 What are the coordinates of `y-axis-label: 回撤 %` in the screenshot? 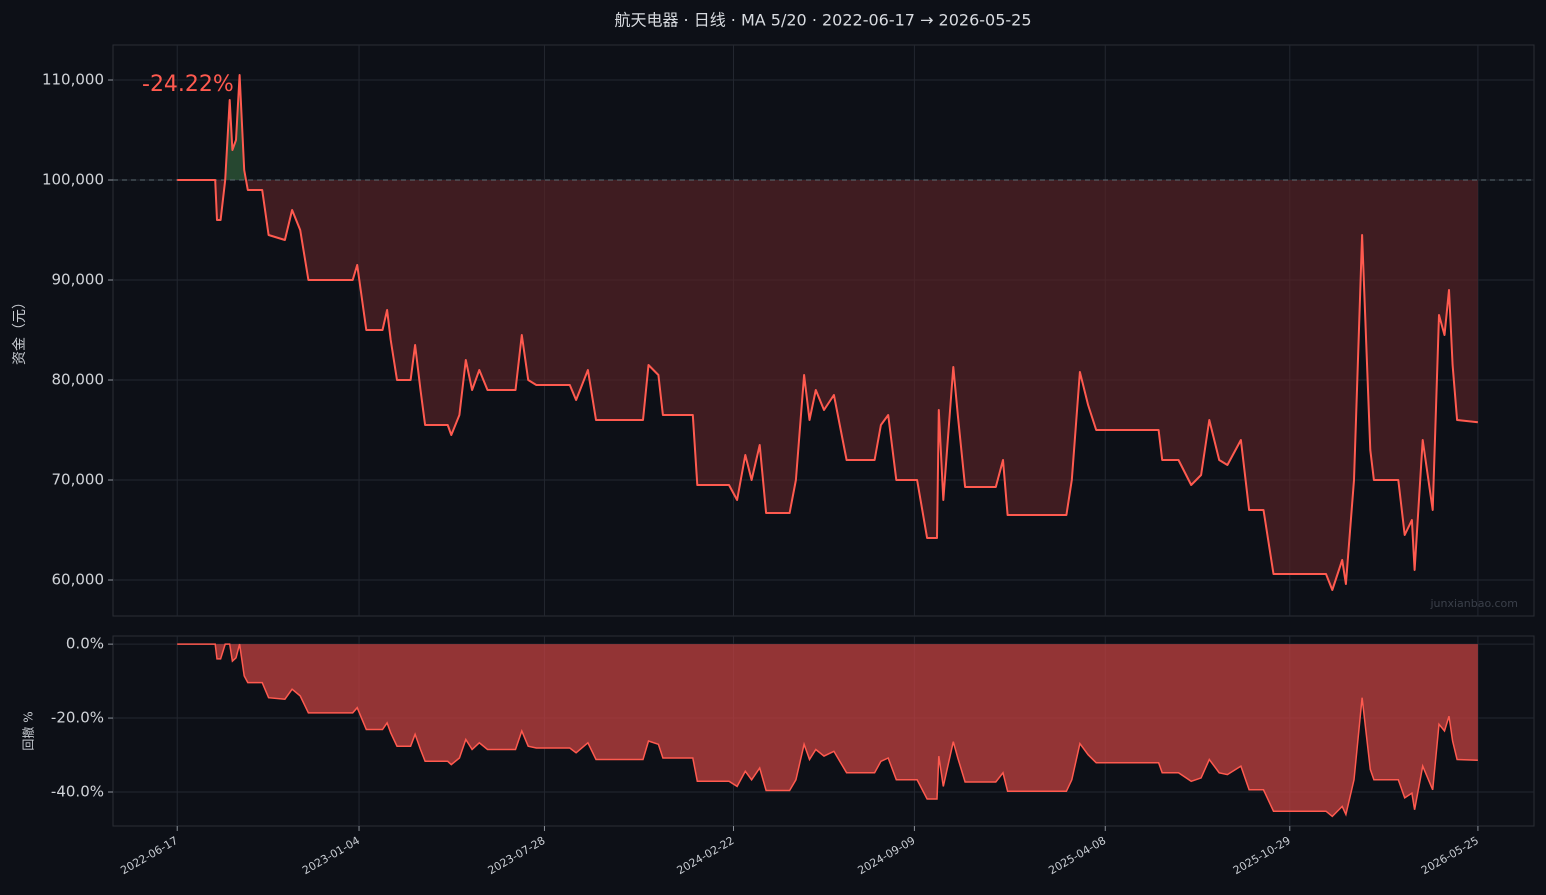 It's located at (28, 730).